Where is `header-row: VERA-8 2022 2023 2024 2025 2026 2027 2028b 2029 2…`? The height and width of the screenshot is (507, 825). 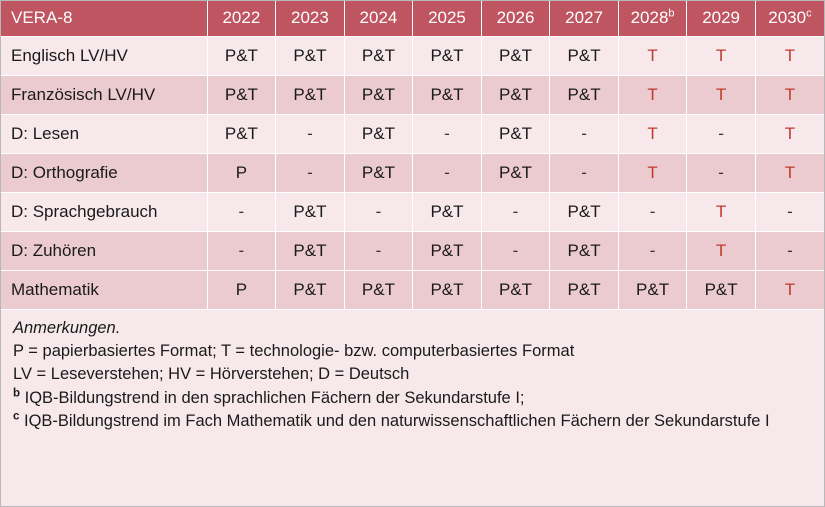 header-row: VERA-8 2022 2023 2024 2025 2026 2027 2028b 2029 2… is located at coordinates (412, 19).